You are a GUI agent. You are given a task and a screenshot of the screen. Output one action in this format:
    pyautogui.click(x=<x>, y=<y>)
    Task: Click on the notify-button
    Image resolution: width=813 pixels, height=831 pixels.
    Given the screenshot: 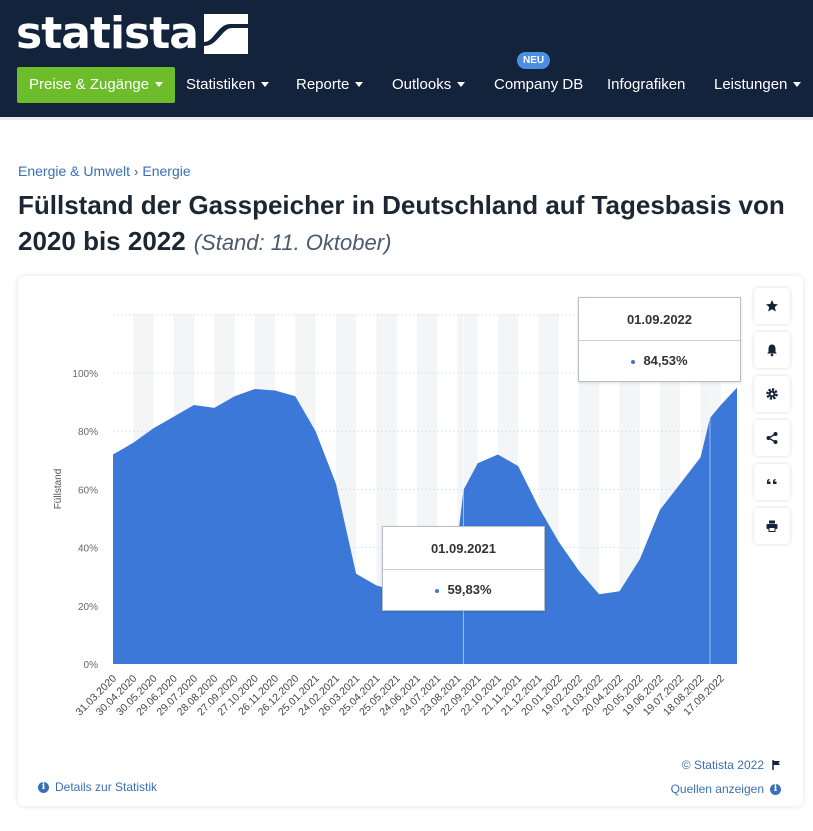 What is the action you would take?
    pyautogui.click(x=772, y=350)
    